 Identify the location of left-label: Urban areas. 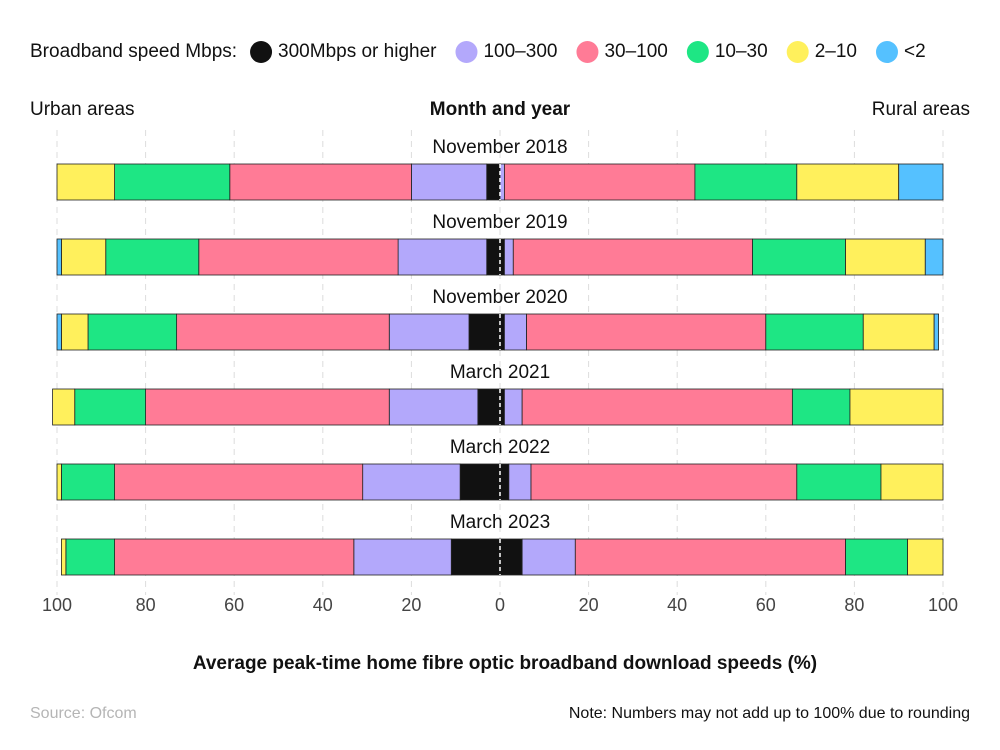
(82, 109).